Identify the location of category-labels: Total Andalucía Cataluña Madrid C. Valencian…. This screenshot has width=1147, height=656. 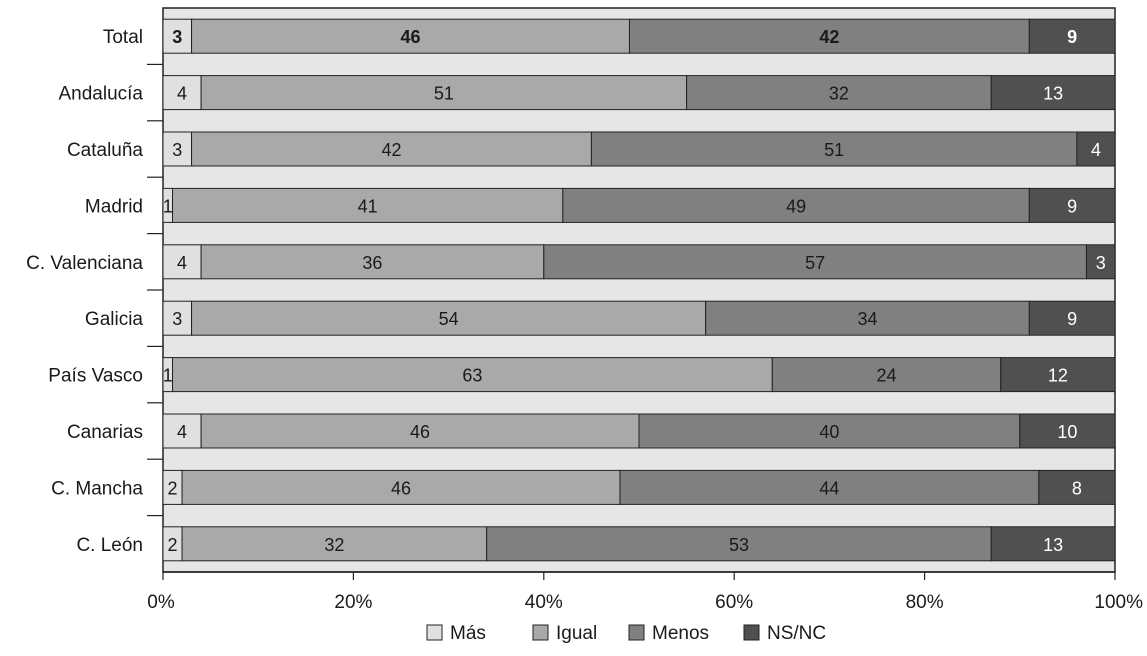
(84, 291).